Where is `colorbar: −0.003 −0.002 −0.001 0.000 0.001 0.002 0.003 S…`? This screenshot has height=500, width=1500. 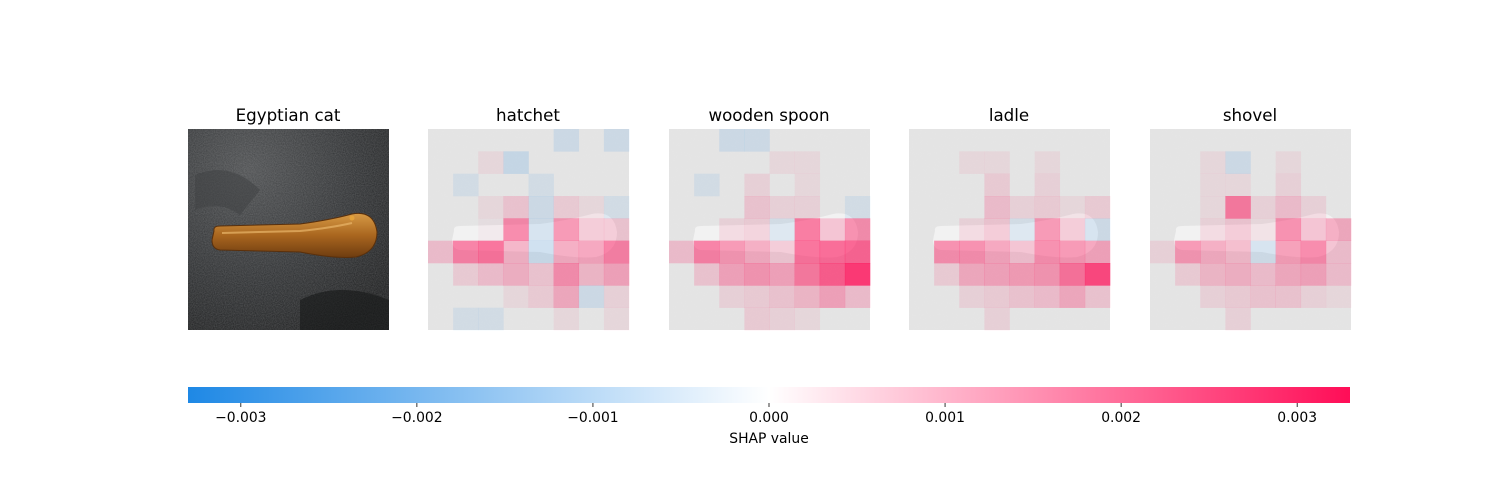 colorbar: −0.003 −0.002 −0.001 0.000 0.001 0.002 0.003 S… is located at coordinates (769, 417).